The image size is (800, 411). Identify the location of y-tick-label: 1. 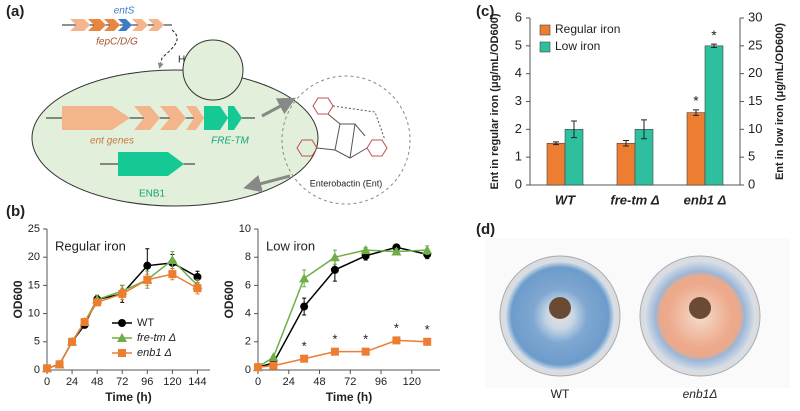
(518, 156).